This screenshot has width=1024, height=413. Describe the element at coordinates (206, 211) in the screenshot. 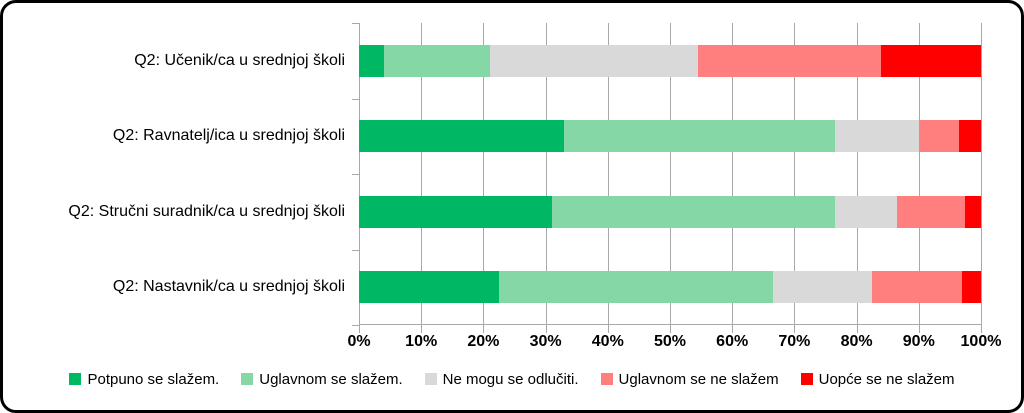

I see `category-label: Q2: Stručni suradnik/ca u srednjoj školi` at that location.